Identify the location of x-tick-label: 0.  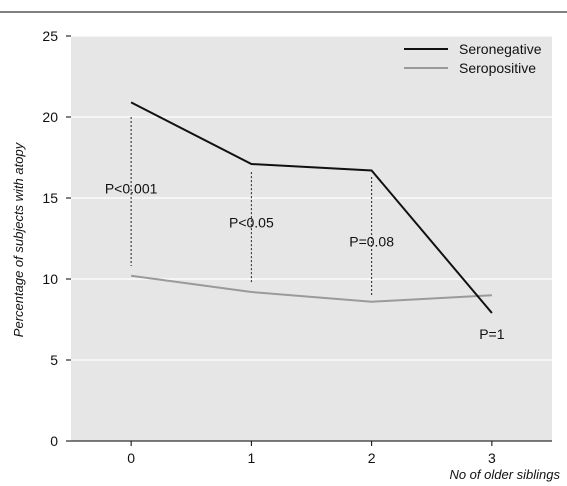
(131, 458).